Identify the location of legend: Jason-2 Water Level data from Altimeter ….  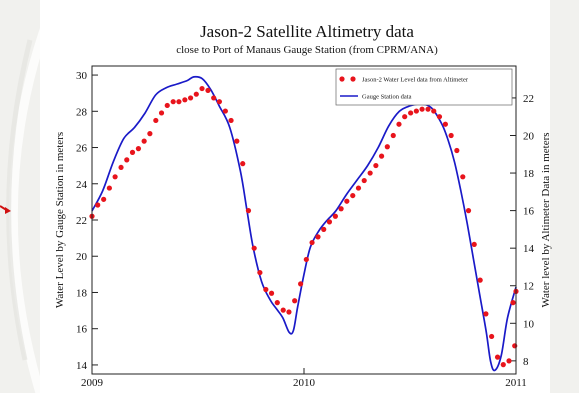
(424, 87).